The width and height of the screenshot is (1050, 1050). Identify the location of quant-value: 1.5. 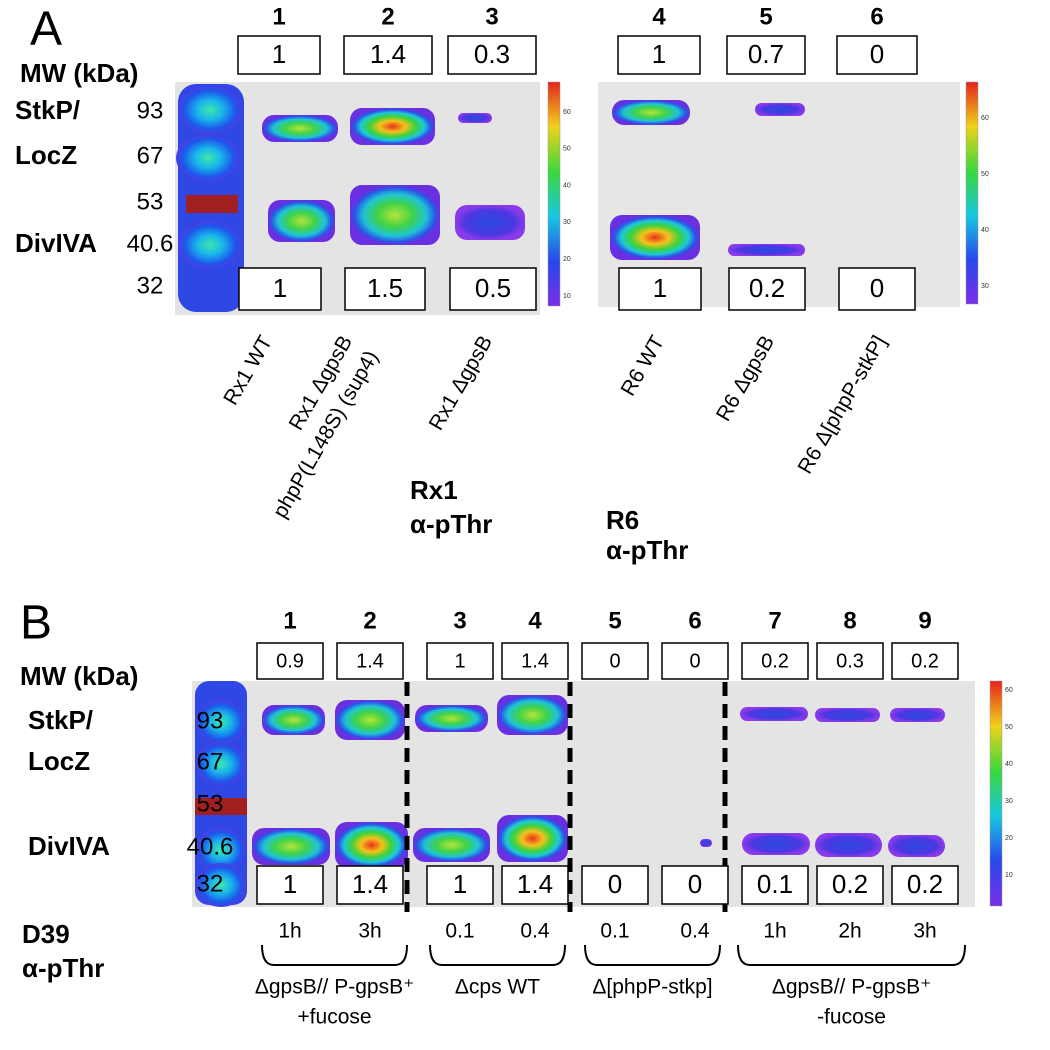
(385, 288).